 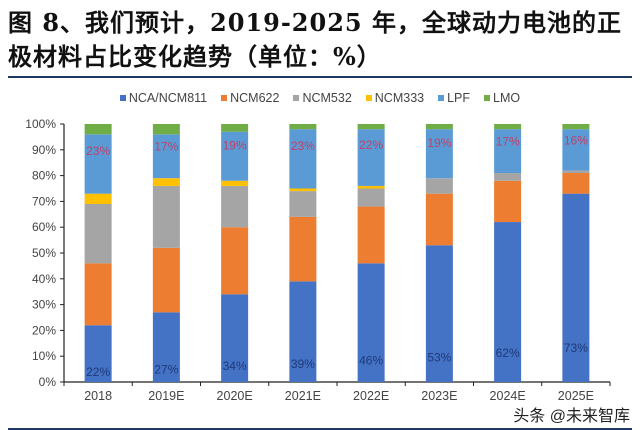 I want to click on x-tick-label: 2020E, so click(x=235, y=396).